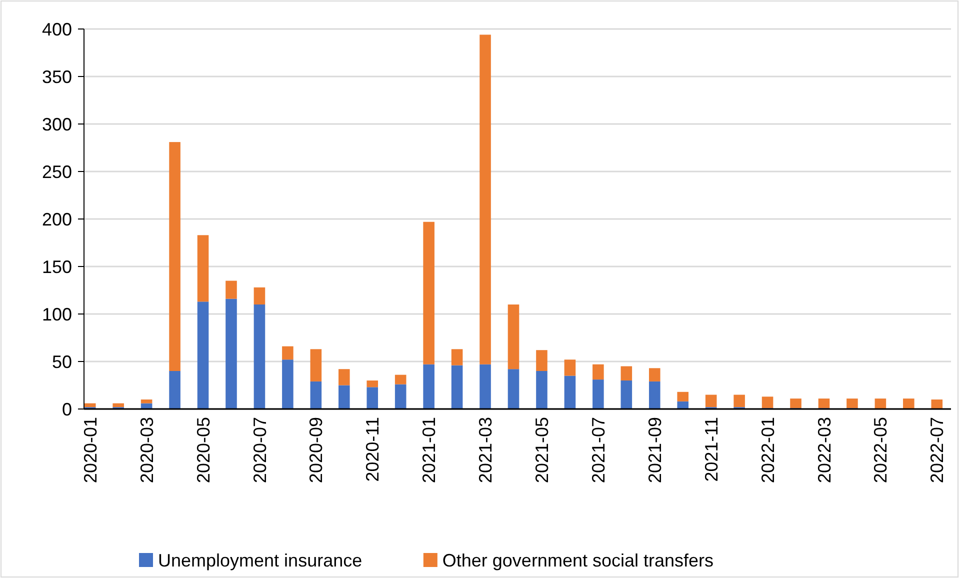 The width and height of the screenshot is (959, 578). What do you see at coordinates (372, 449) in the screenshot?
I see `x-tick-label: 2020-11` at bounding box center [372, 449].